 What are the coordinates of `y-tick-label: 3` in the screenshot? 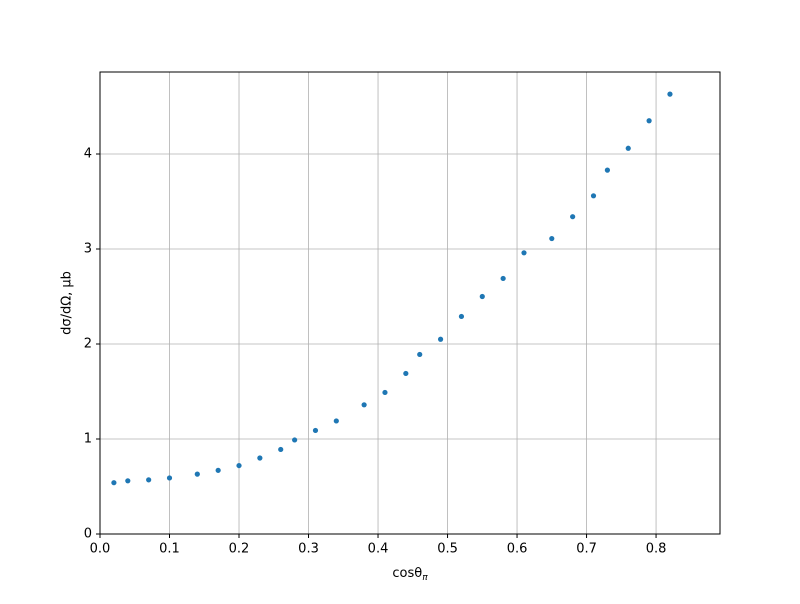 It's located at (88, 248).